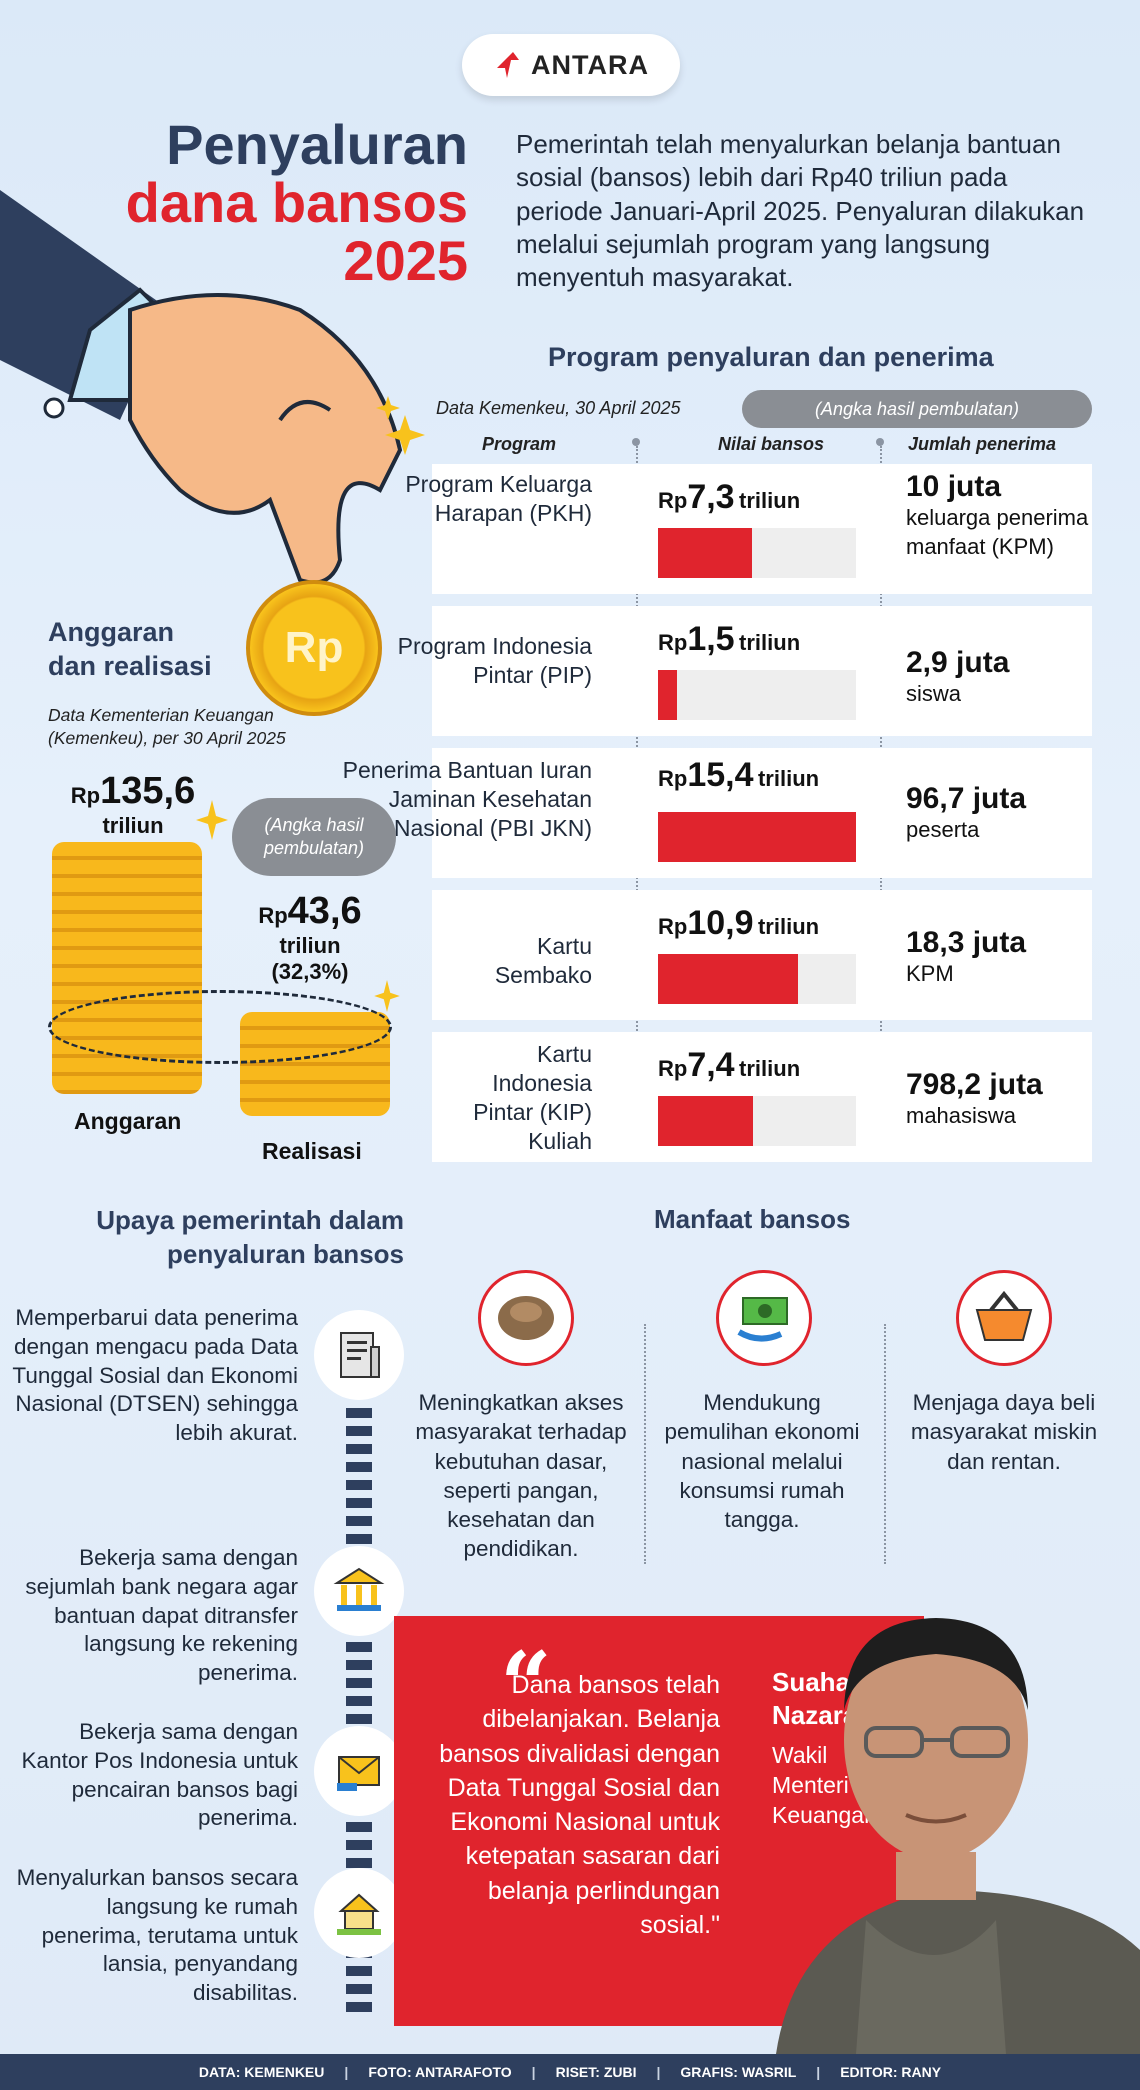 Image resolution: width=1140 pixels, height=2090 pixels. I want to click on page-title: Penyaluran dana bansos 2025, so click(296, 203).